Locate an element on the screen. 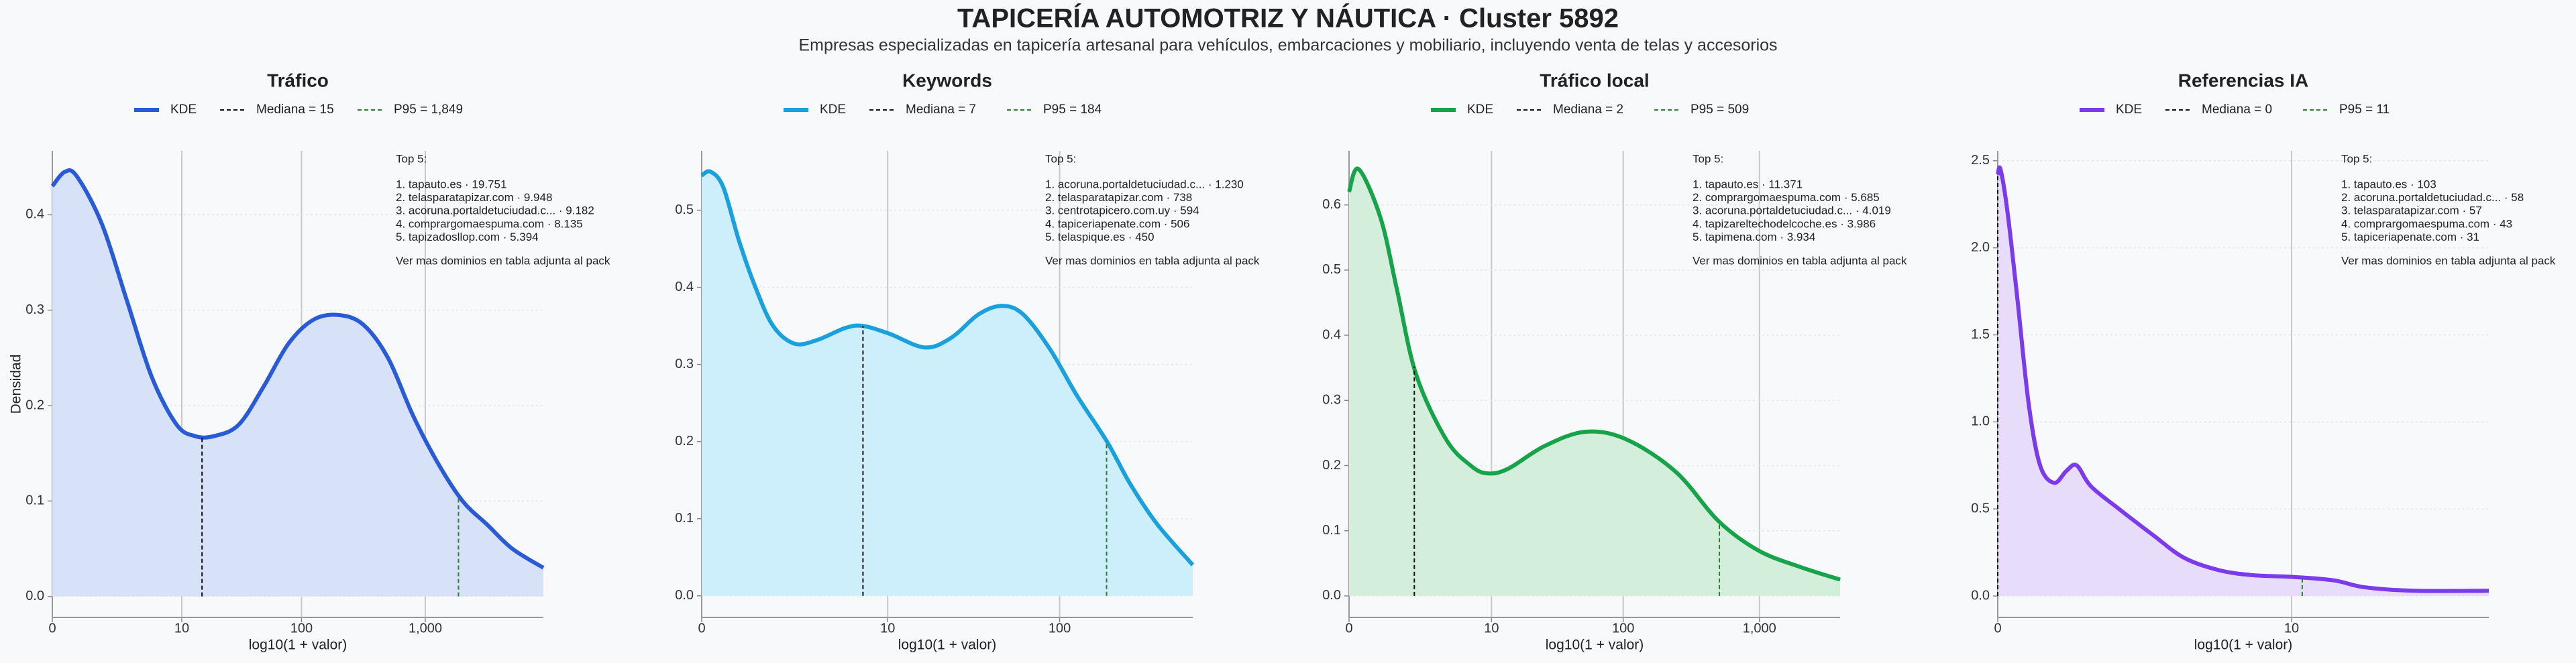  legend-label: Mediana = 7 is located at coordinates (941, 110).